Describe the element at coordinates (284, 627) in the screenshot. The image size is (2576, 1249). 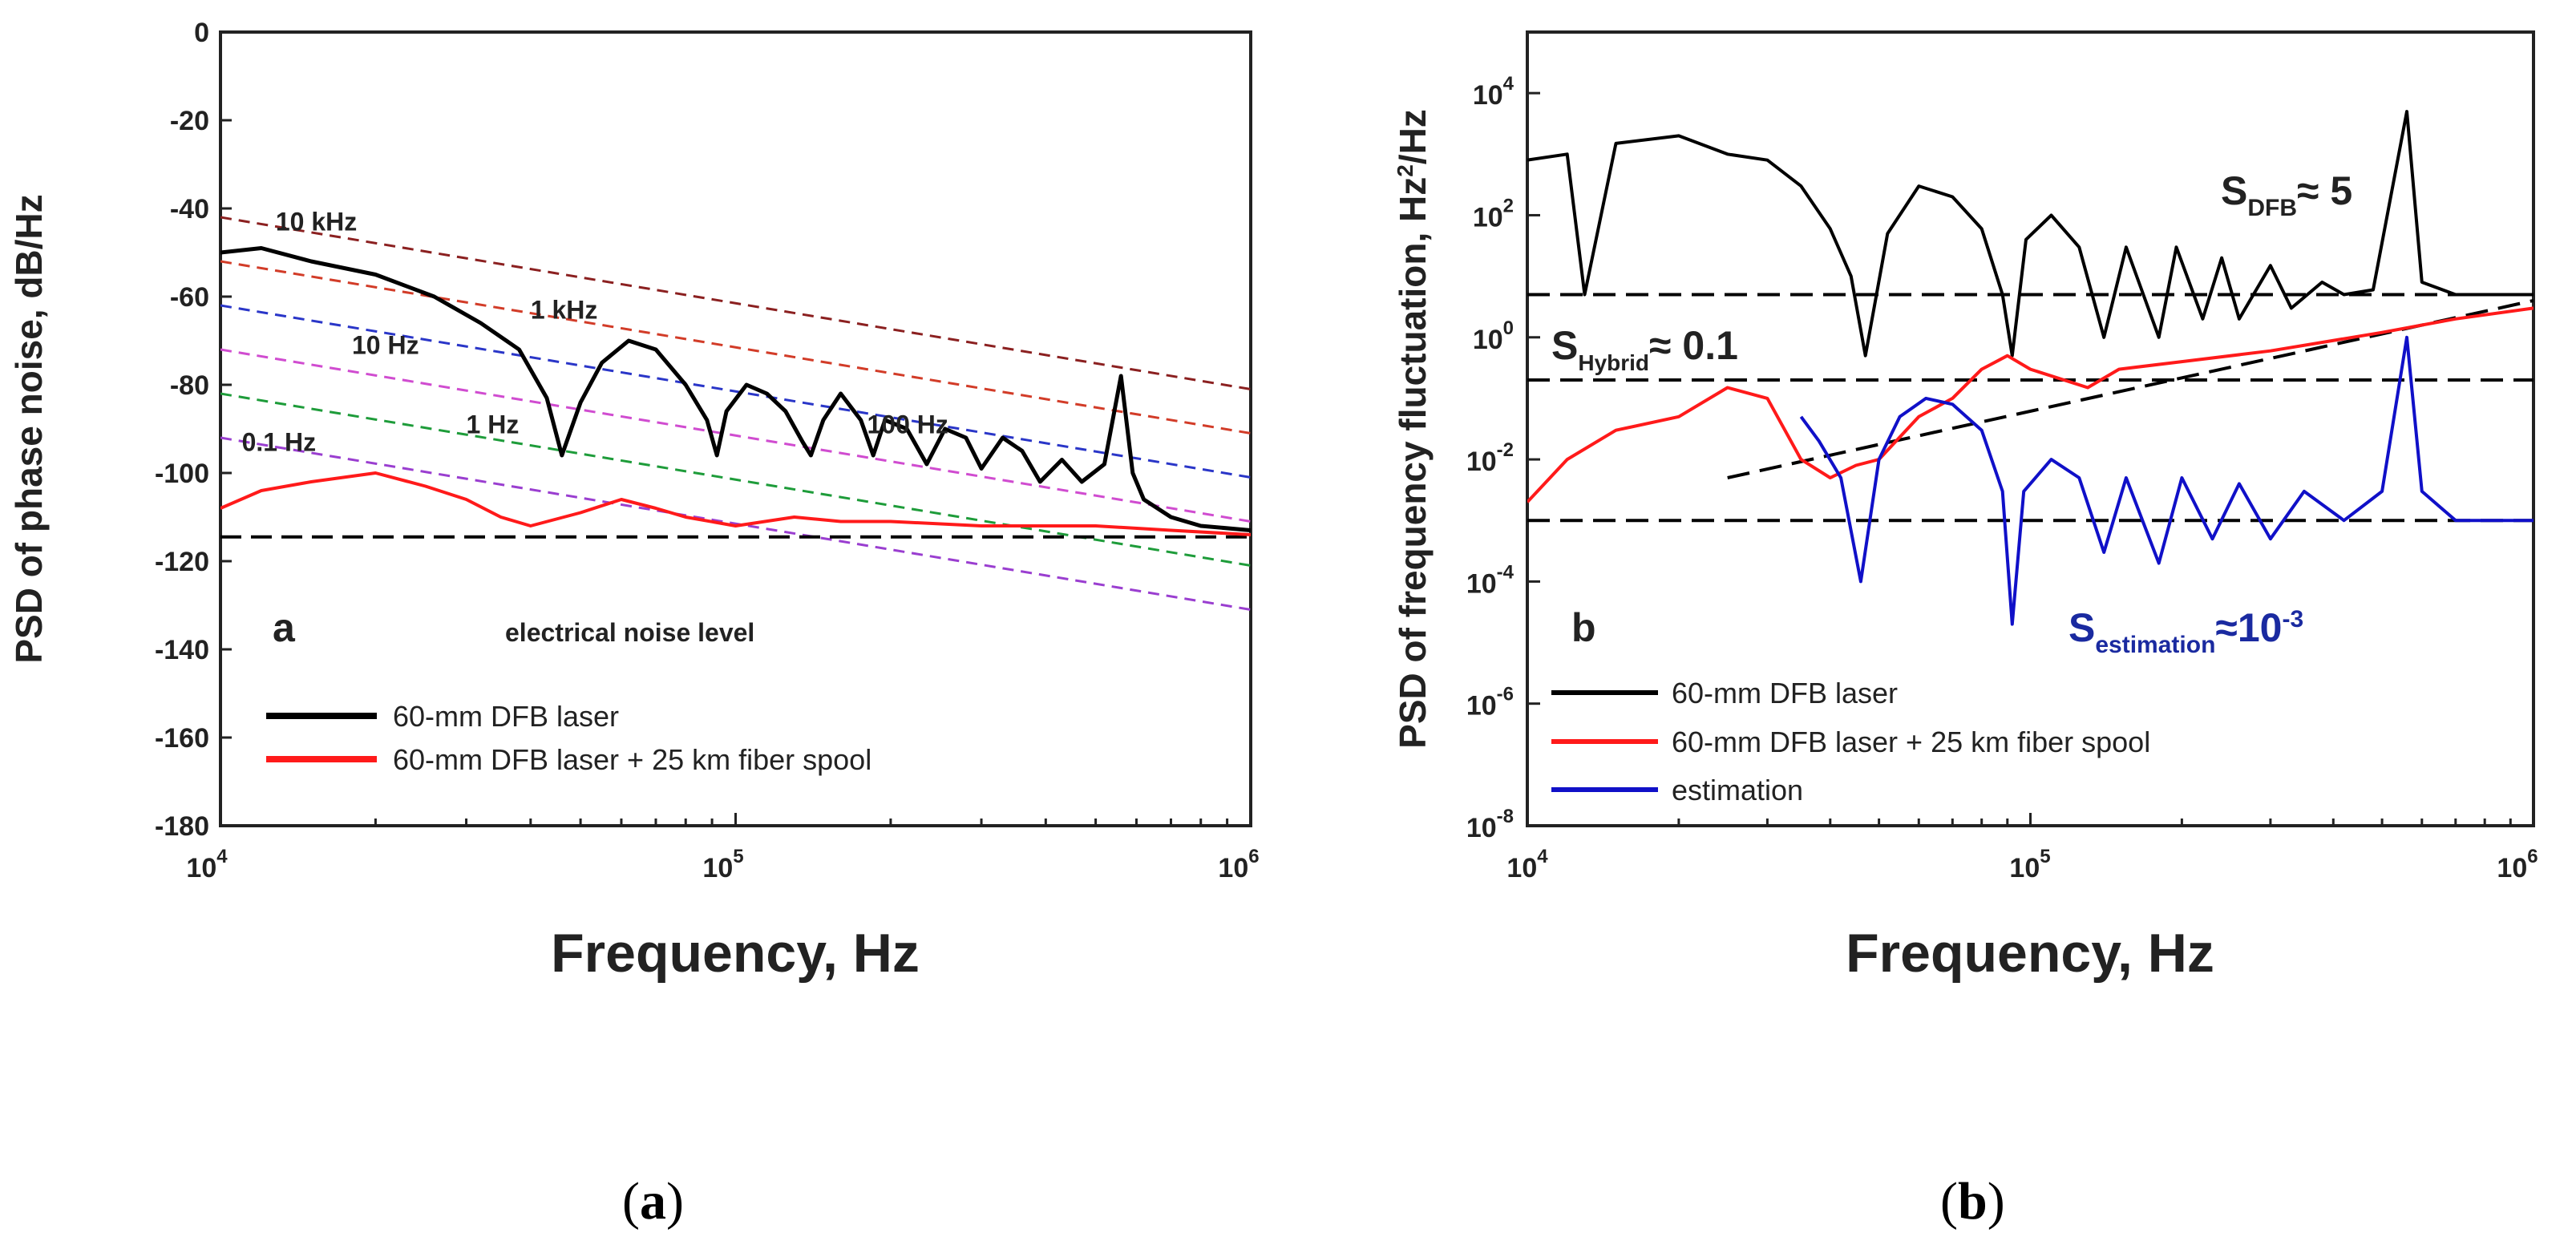
I see `chart-a-panel-letter: a` at that location.